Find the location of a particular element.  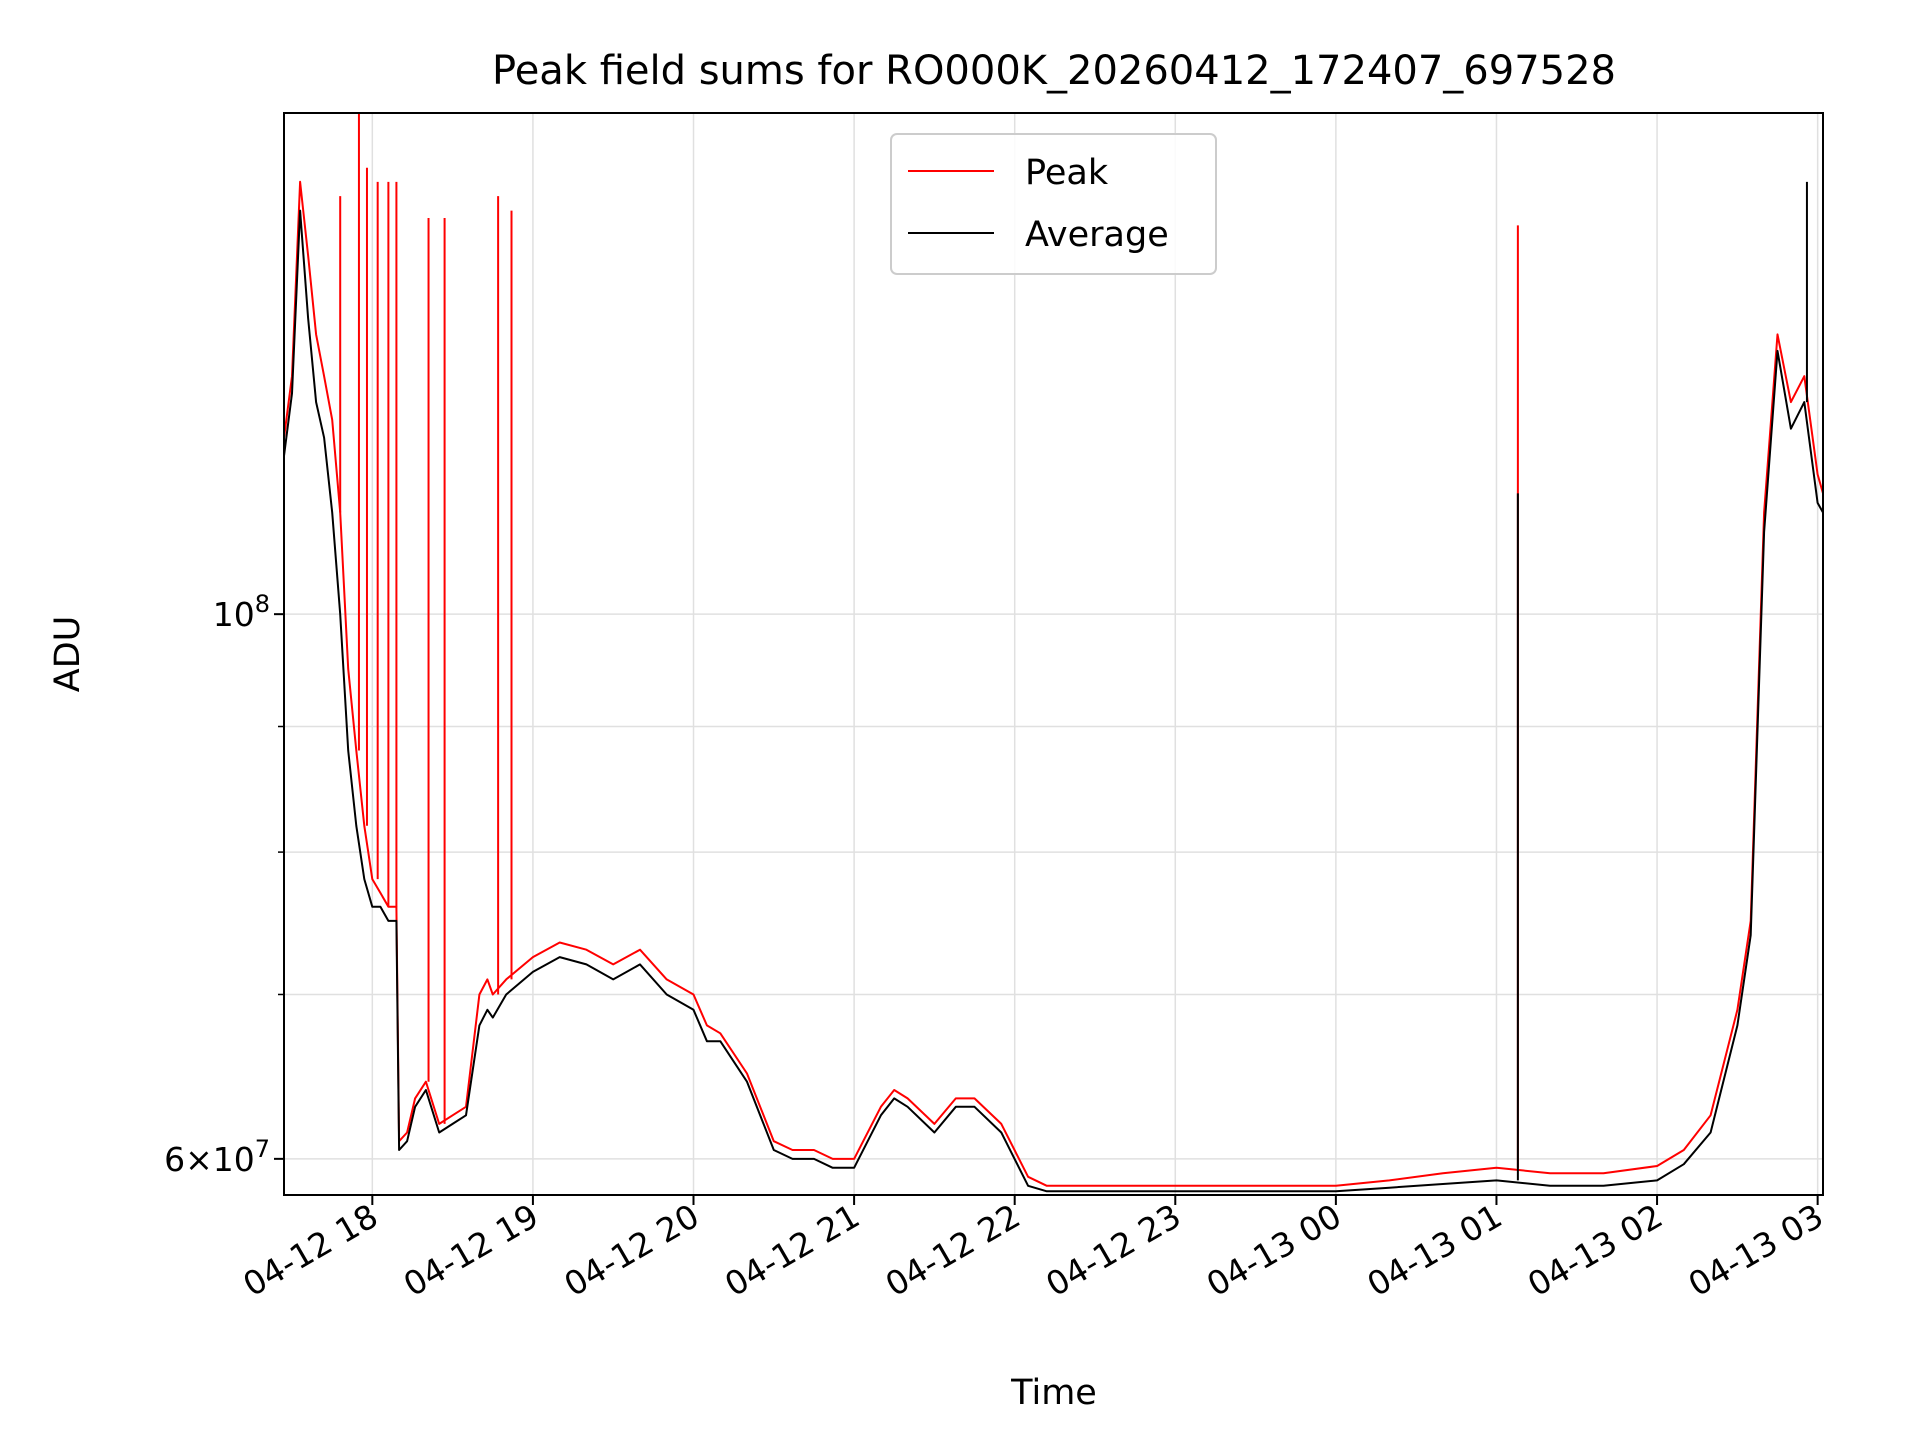

legend-average-label: Average is located at coordinates (1097, 235).